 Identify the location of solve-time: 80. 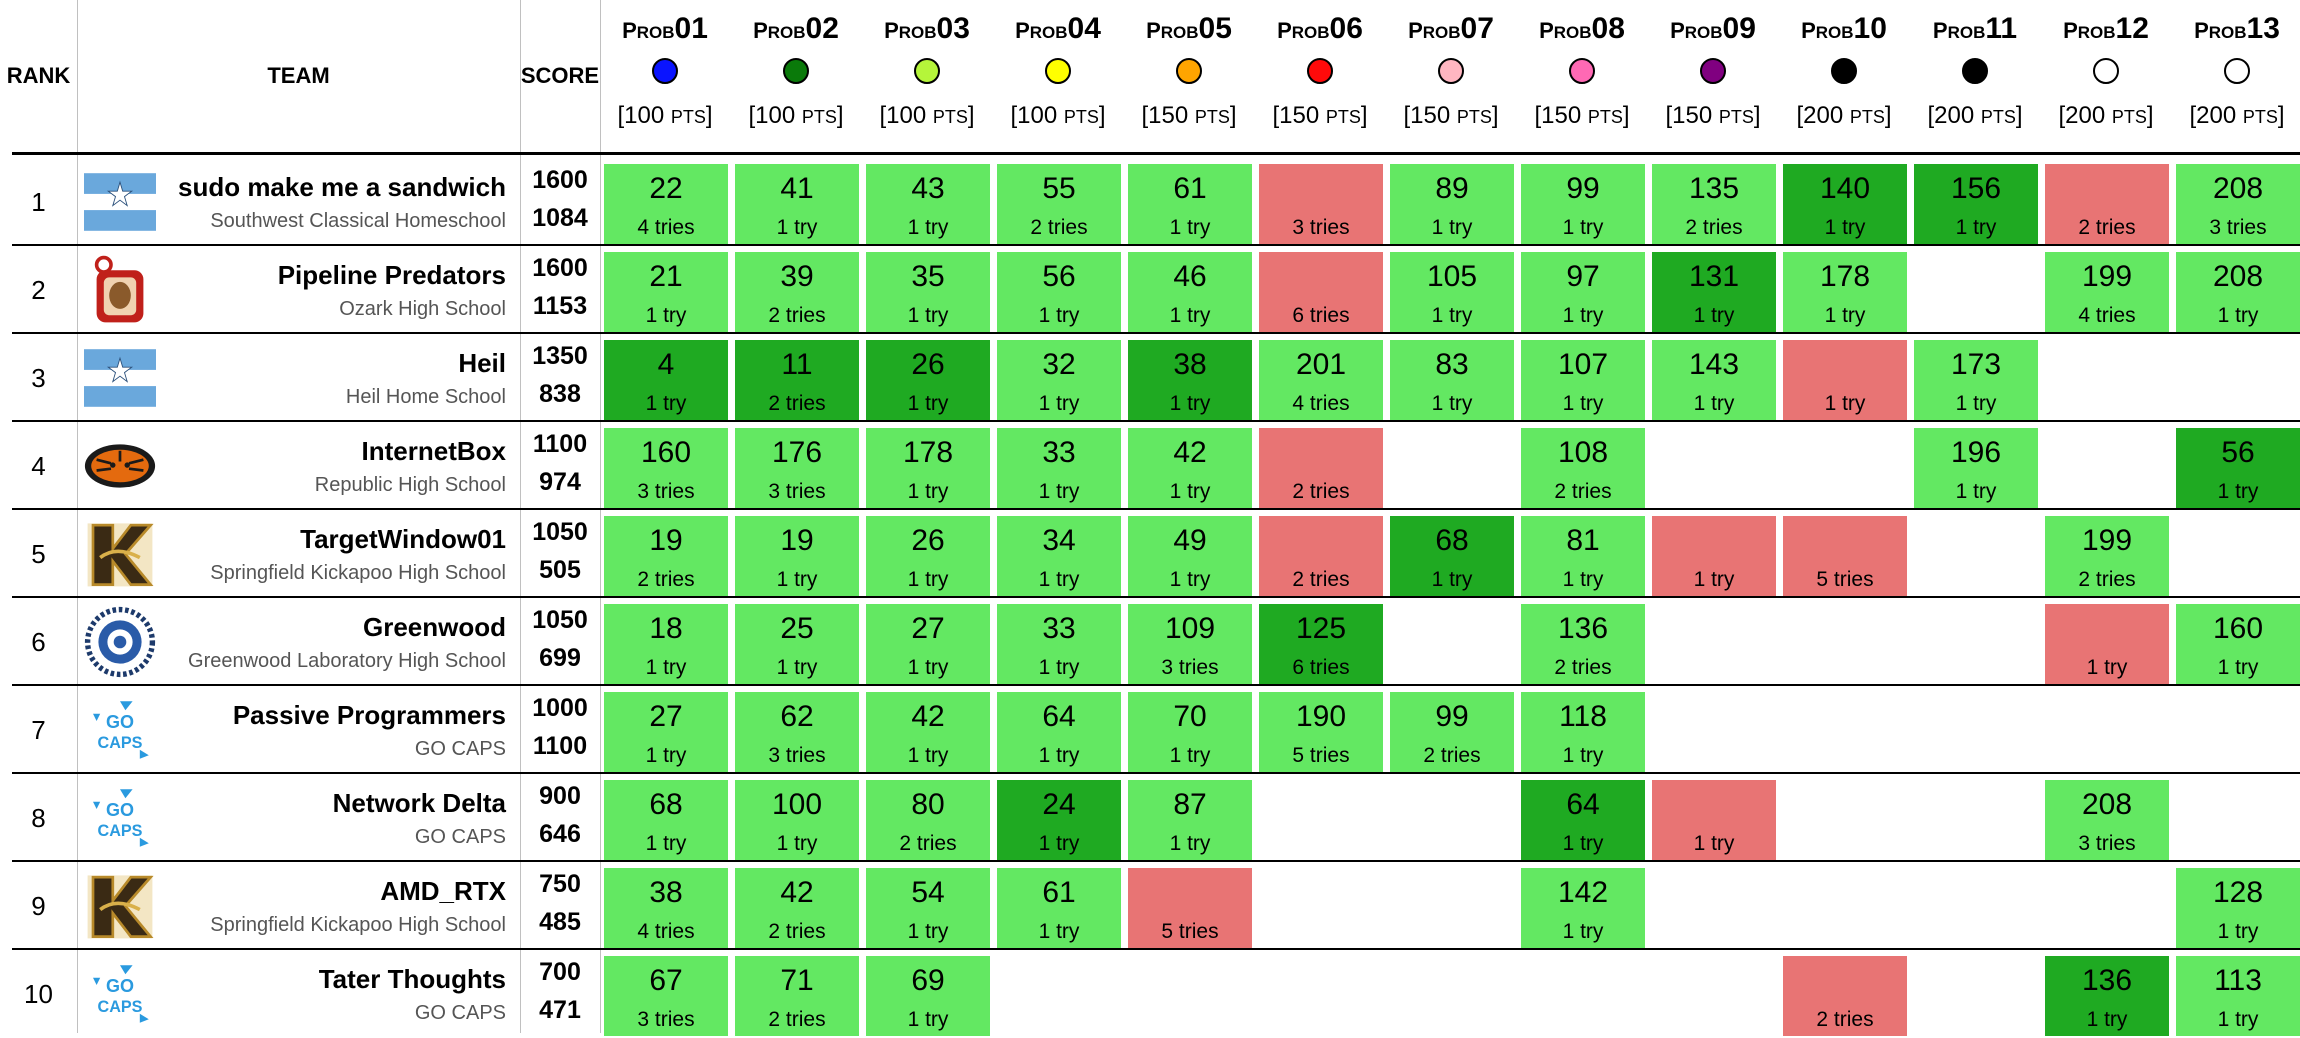
(928, 804).